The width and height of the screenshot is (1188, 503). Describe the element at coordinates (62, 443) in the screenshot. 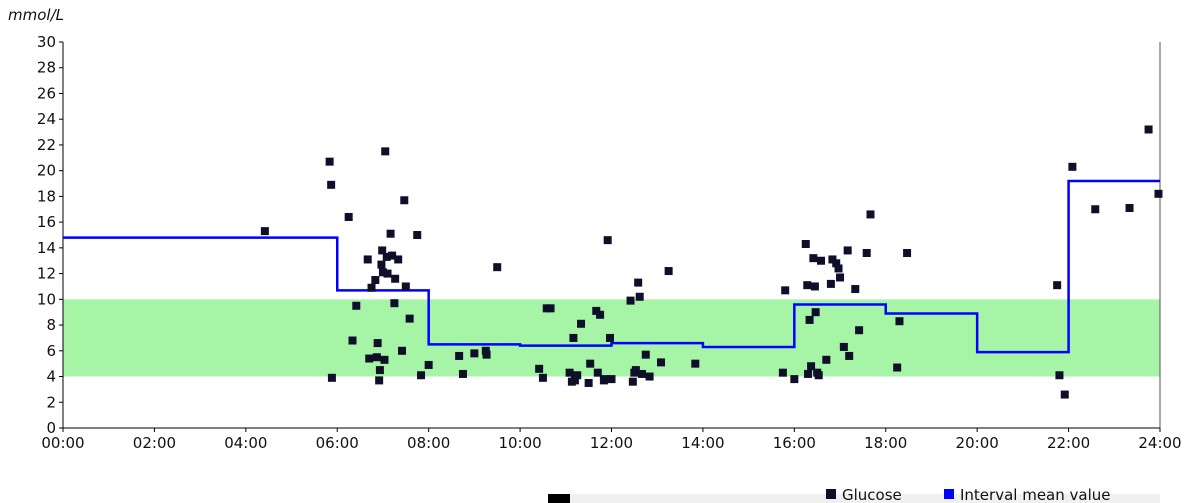

I see `x-tick-label: 00:00` at that location.